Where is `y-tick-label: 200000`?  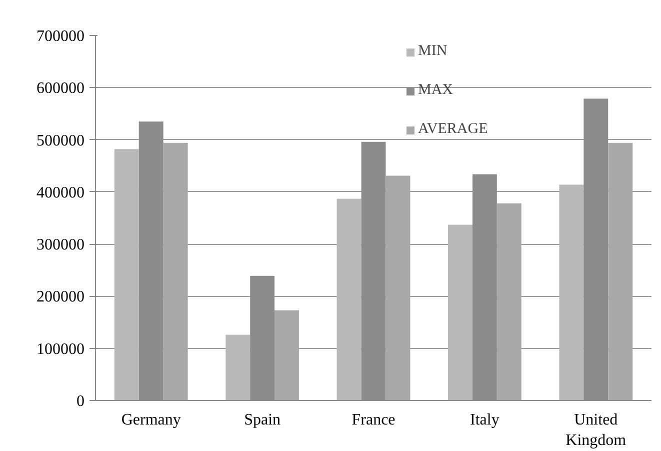 y-tick-label: 200000 is located at coordinates (60, 297).